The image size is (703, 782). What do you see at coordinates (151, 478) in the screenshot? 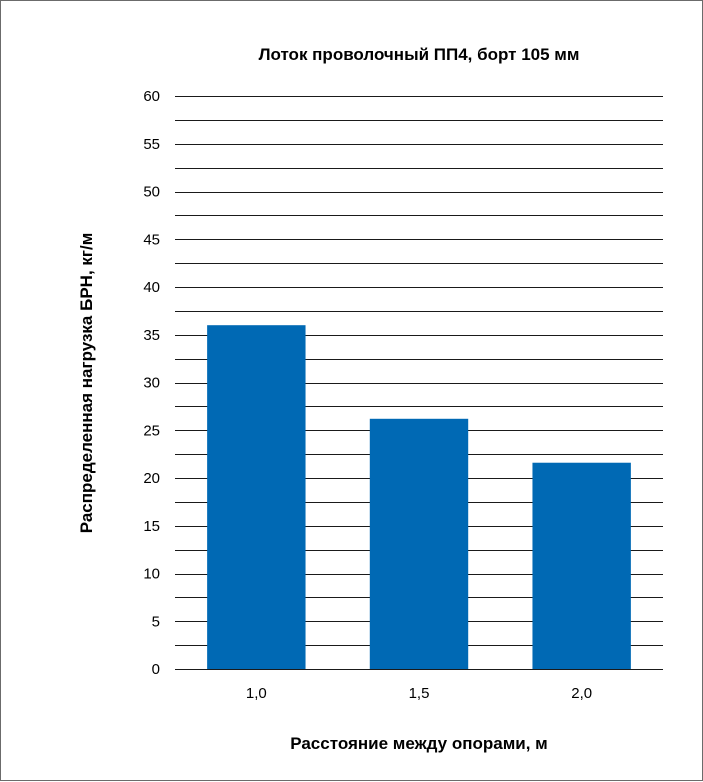
I see `y-tick-label: 20` at bounding box center [151, 478].